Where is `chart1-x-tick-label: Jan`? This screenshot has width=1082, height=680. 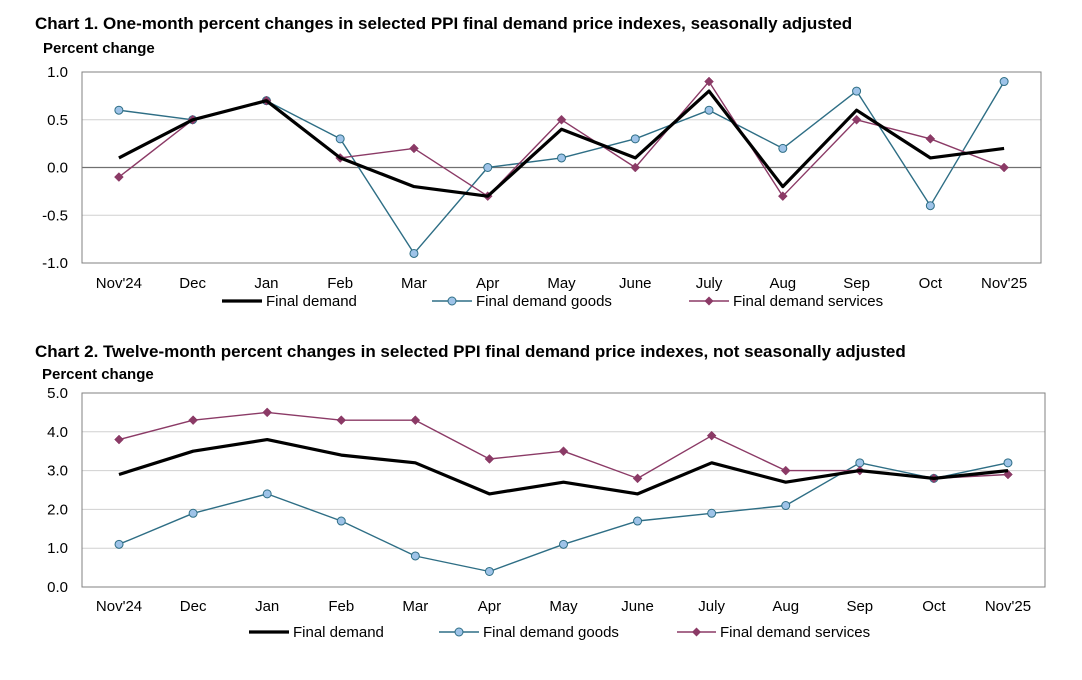
chart1-x-tick-label: Jan is located at coordinates (266, 283).